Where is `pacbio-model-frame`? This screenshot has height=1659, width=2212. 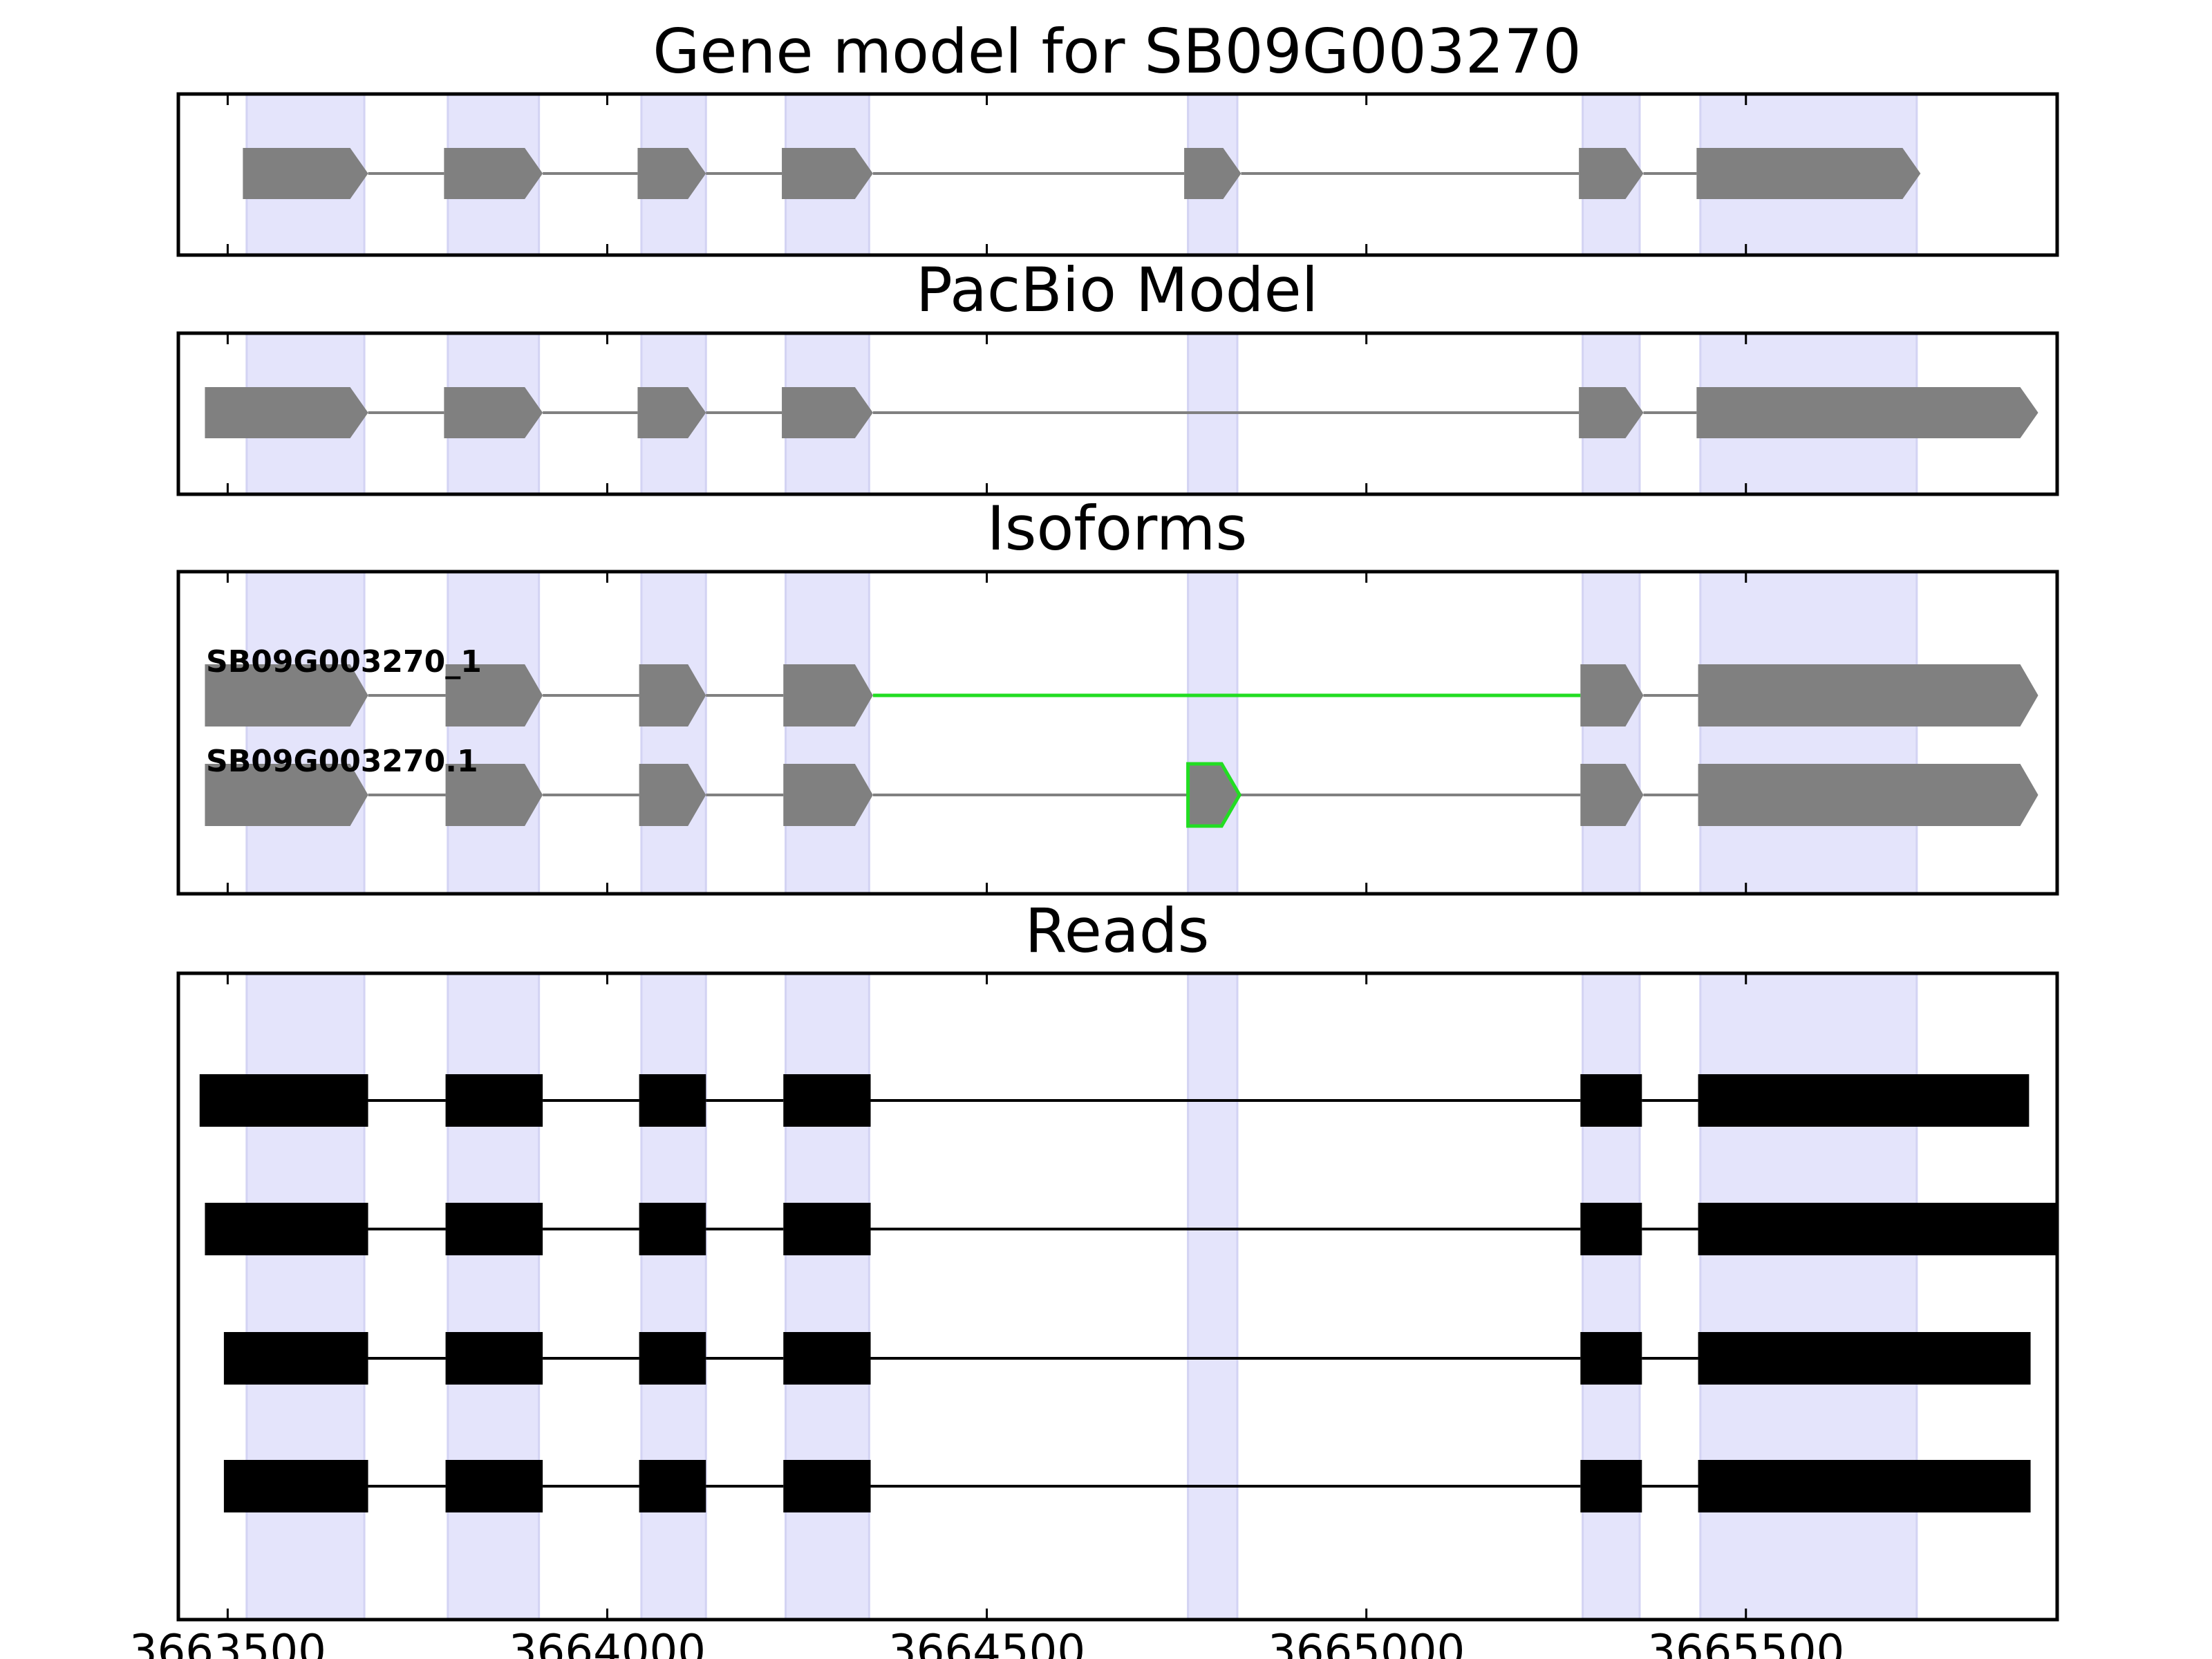 pacbio-model-frame is located at coordinates (1117, 413).